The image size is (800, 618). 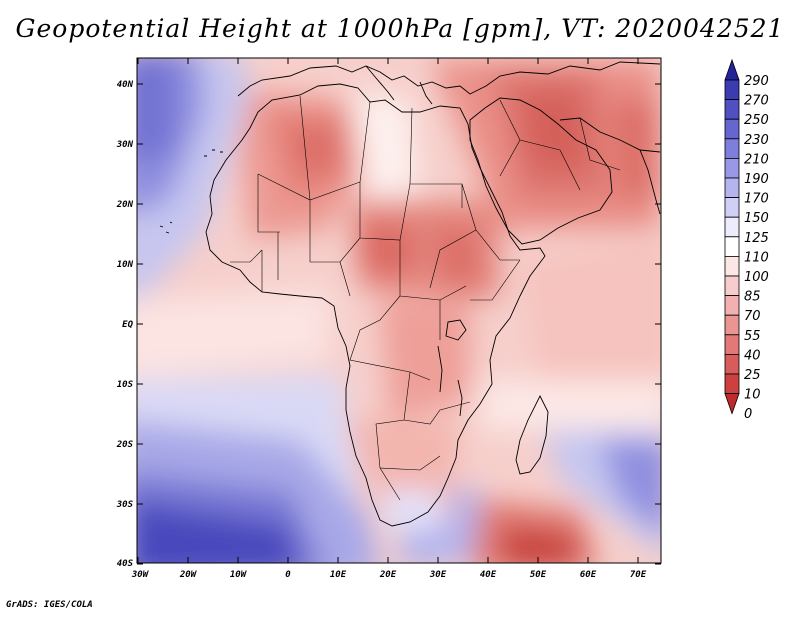 What do you see at coordinates (166, 227) in the screenshot?
I see `cape-verde` at bounding box center [166, 227].